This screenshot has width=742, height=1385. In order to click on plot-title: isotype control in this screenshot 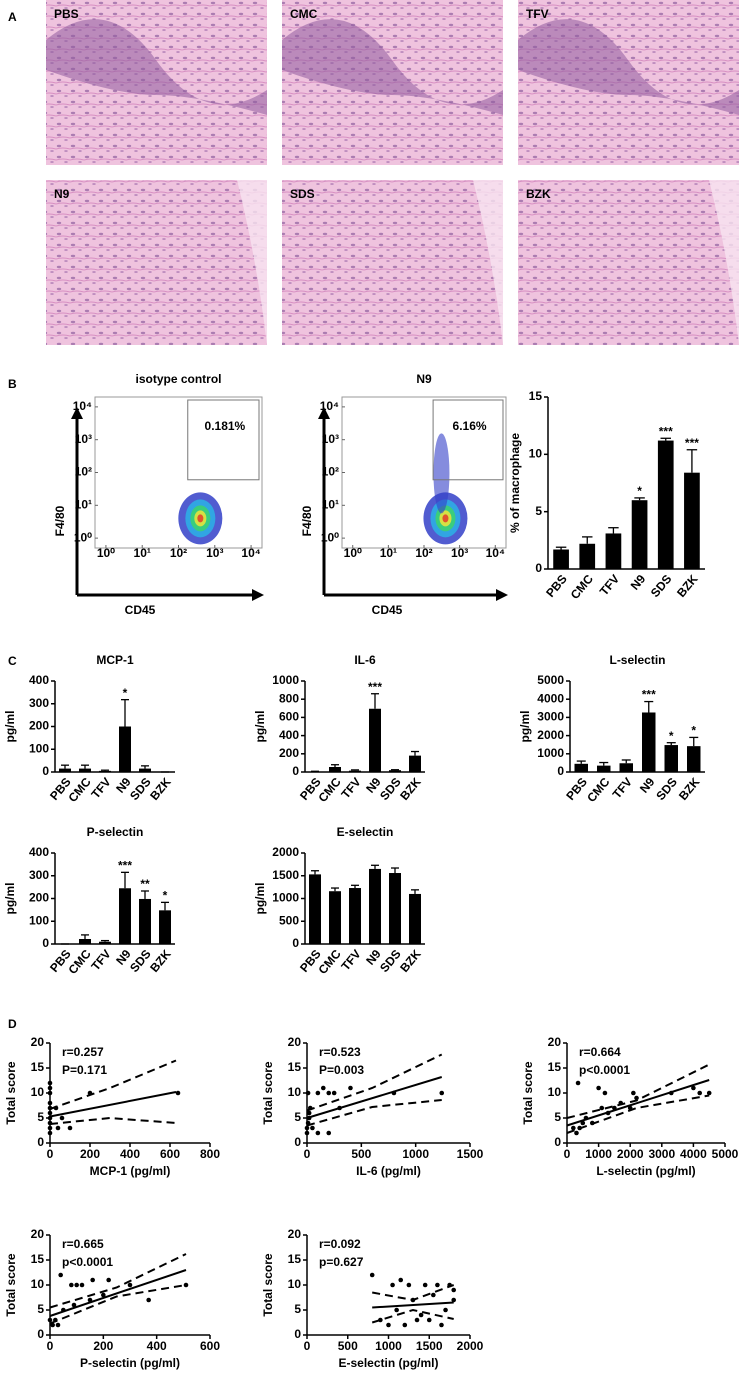, I will do `click(178, 379)`.